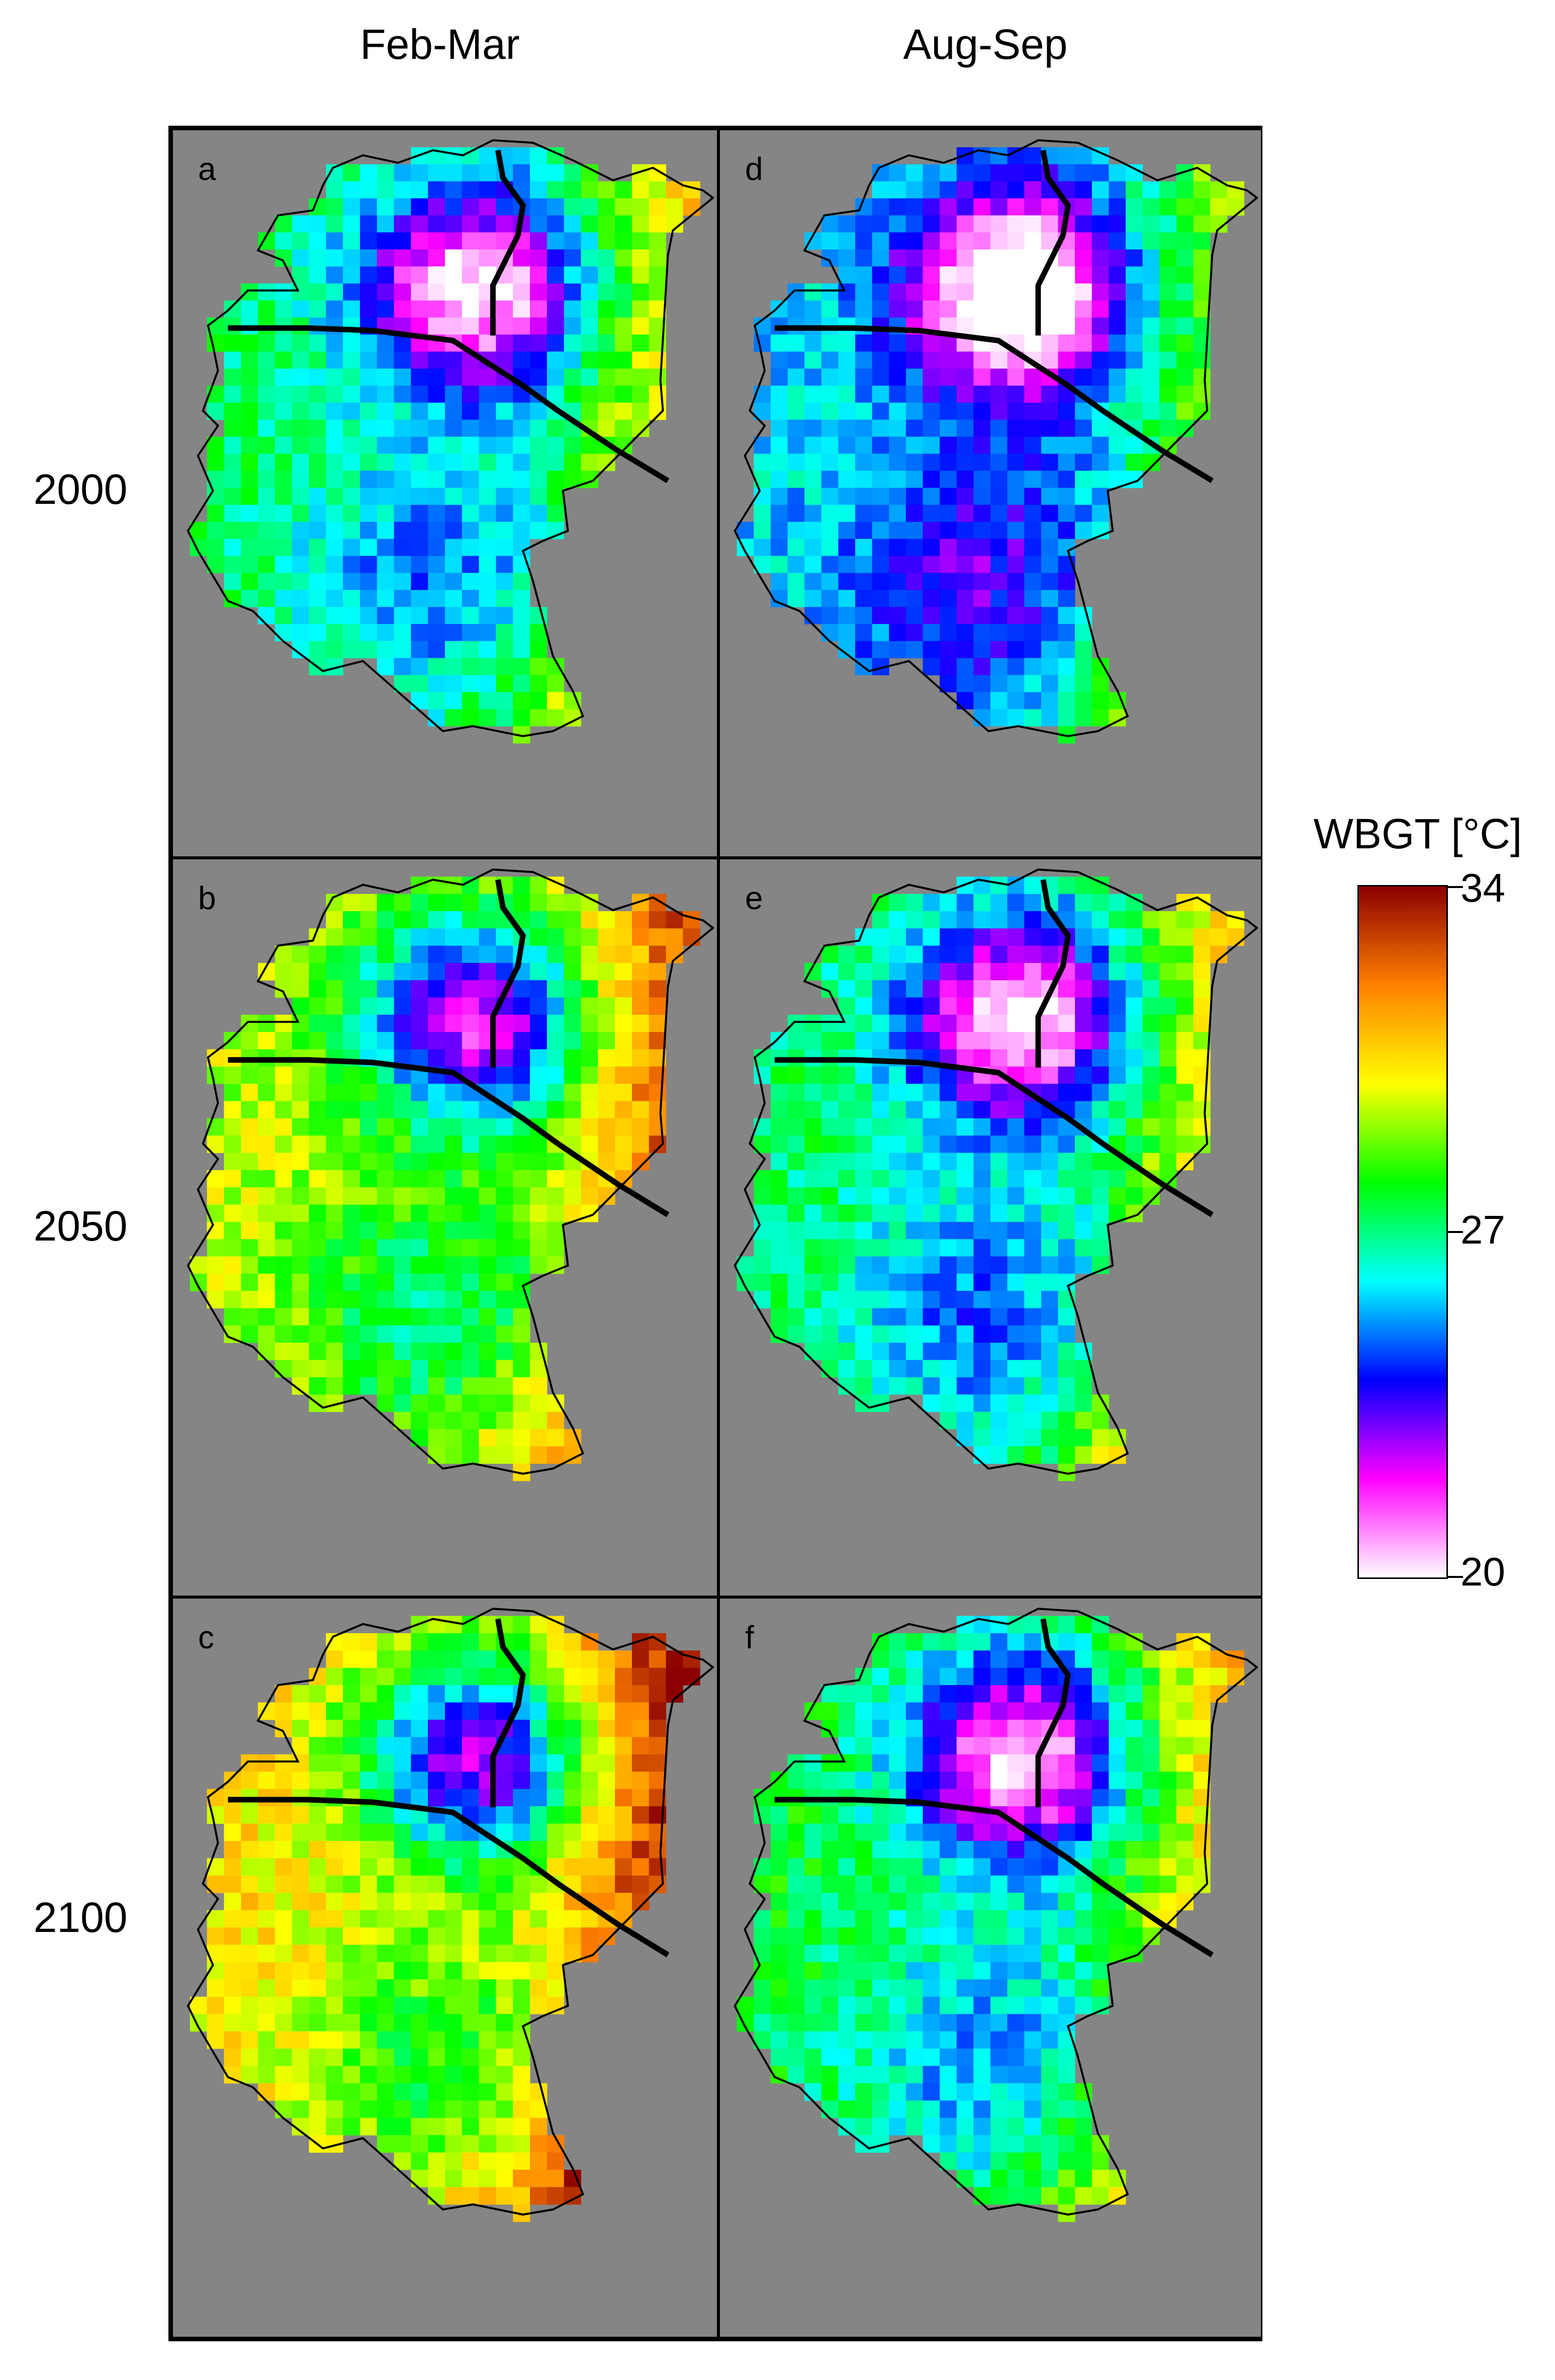 This screenshot has height=2380, width=1555. I want to click on map-panel-a: a, so click(444, 493).